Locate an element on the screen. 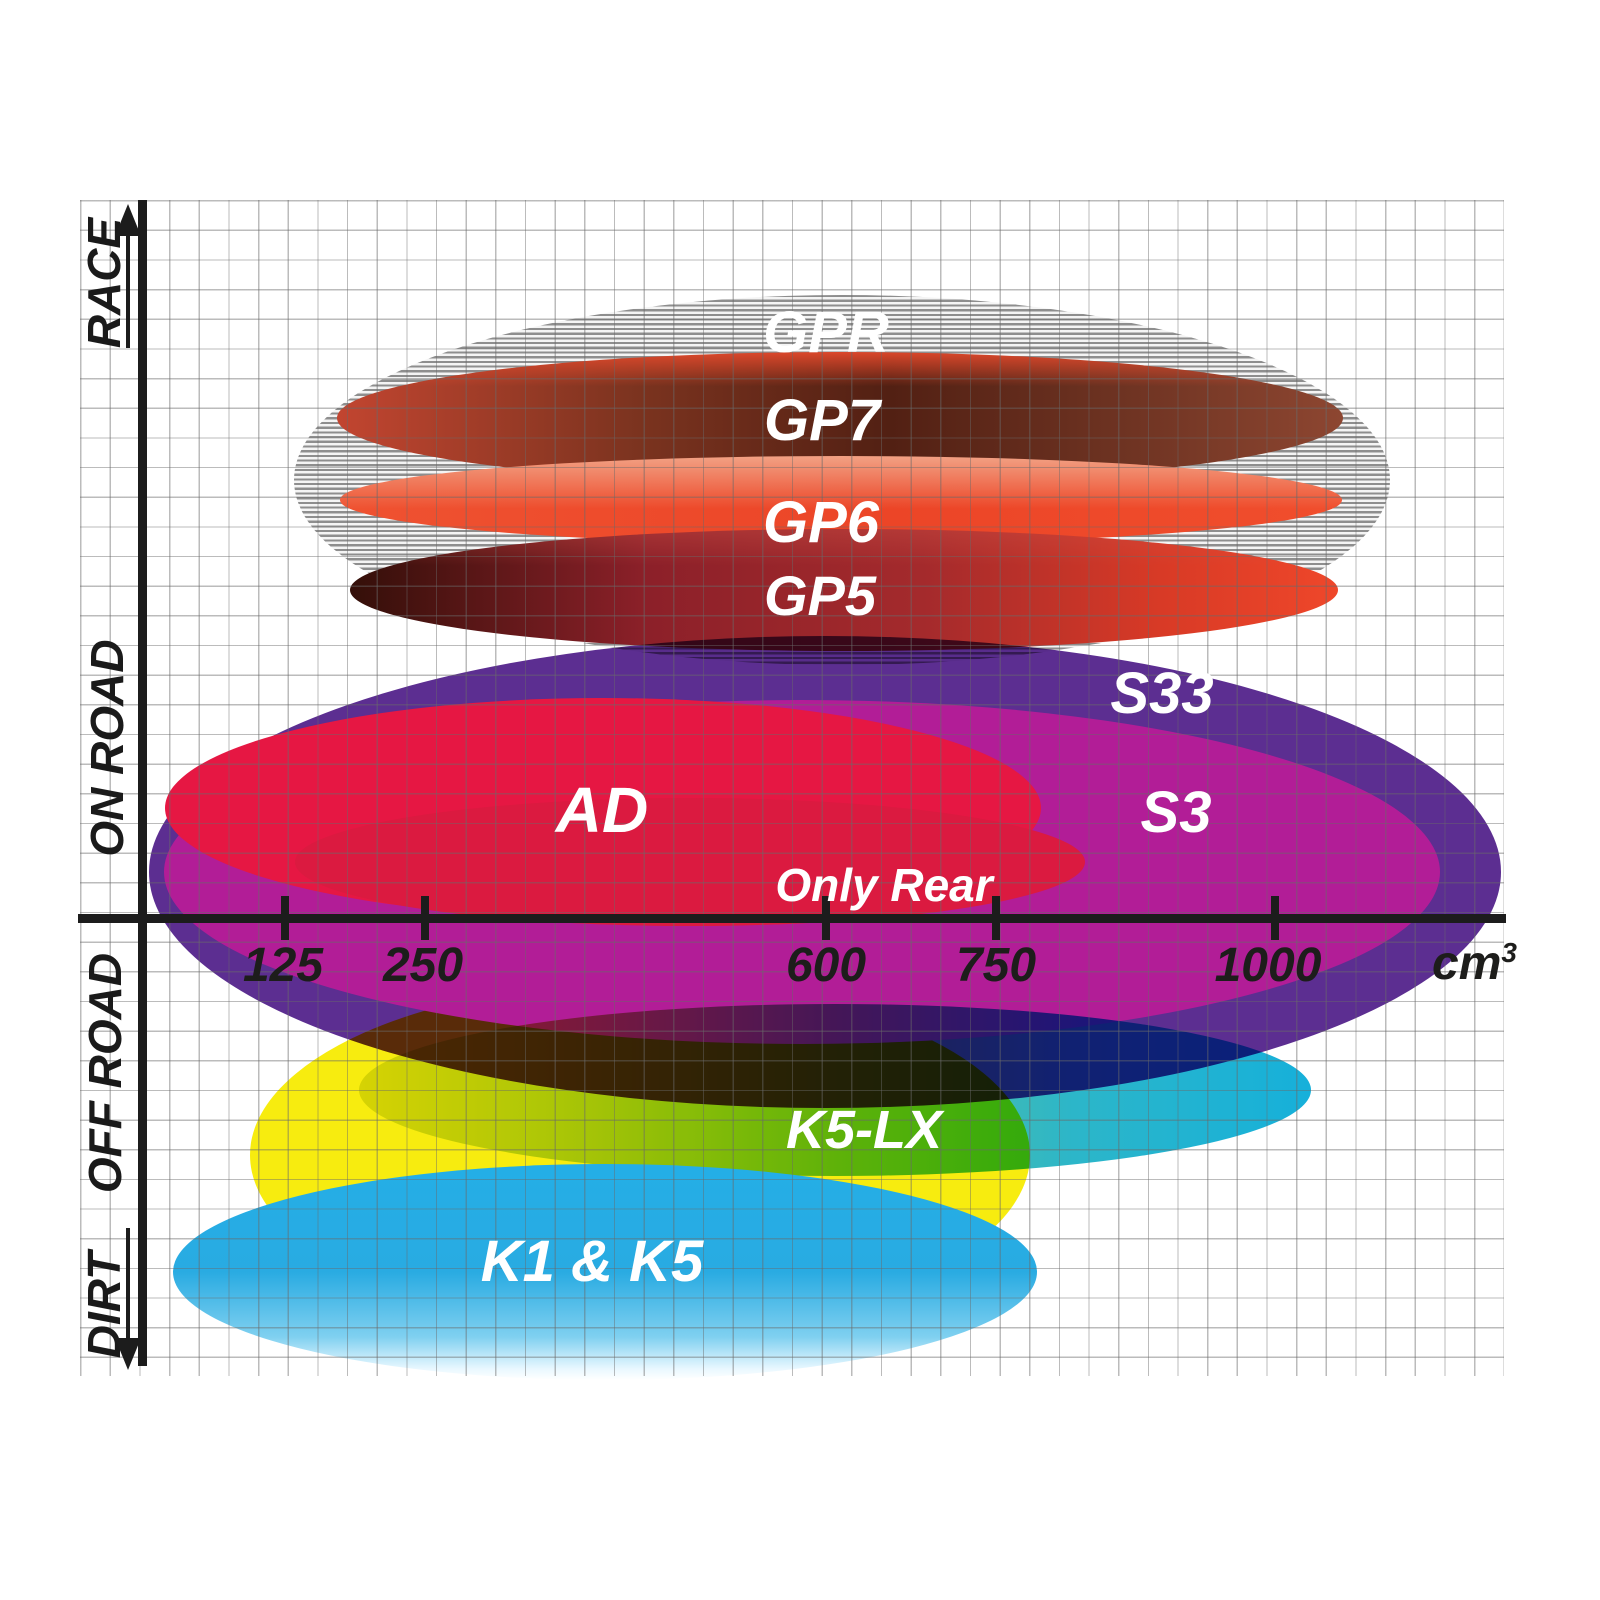  dirt-arrow-line is located at coordinates (128, 1284).